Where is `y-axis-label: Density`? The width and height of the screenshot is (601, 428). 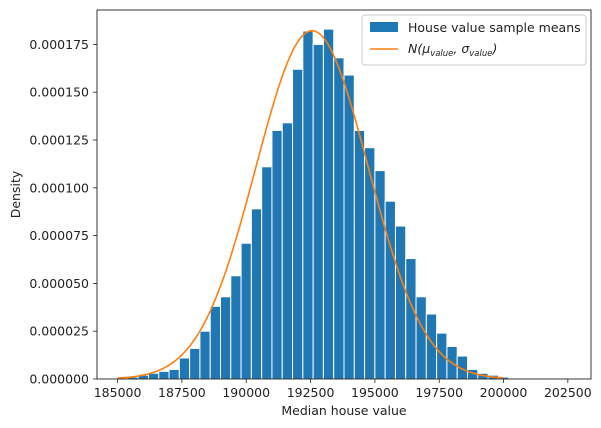
y-axis-label: Density is located at coordinates (15, 194).